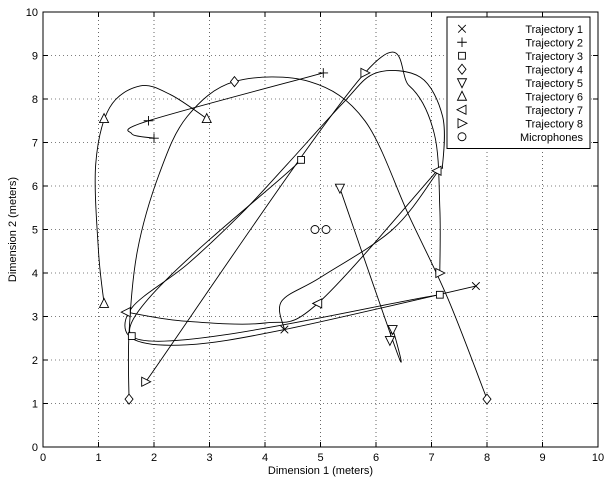  What do you see at coordinates (225, 105) in the screenshot?
I see `trajectory-2-path` at bounding box center [225, 105].